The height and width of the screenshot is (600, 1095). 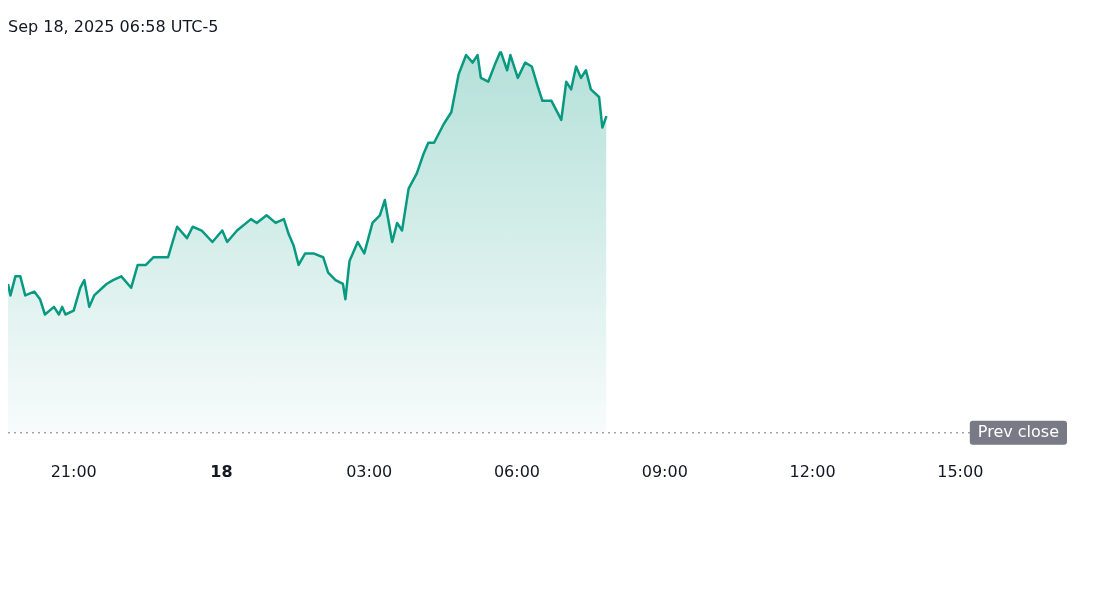 What do you see at coordinates (812, 471) in the screenshot?
I see `x-tick-label: 12:00` at bounding box center [812, 471].